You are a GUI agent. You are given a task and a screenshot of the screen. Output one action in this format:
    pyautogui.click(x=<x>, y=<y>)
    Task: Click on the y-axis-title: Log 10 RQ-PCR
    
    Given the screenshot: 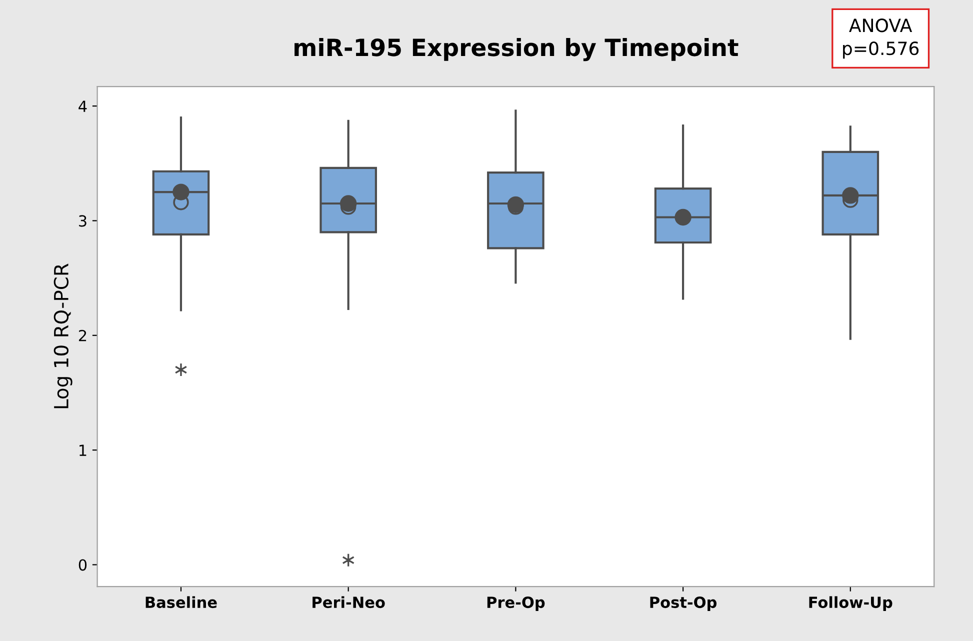 What is the action you would take?
    pyautogui.click(x=63, y=336)
    